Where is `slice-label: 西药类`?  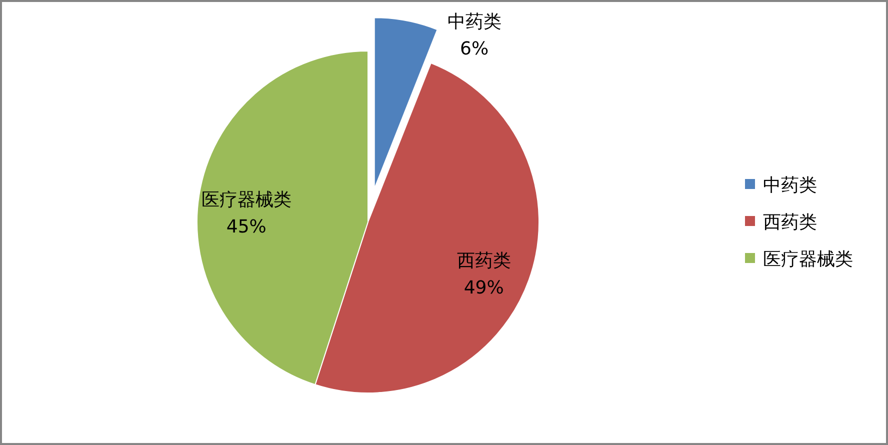
slice-label: 西药类 is located at coordinates (483, 261).